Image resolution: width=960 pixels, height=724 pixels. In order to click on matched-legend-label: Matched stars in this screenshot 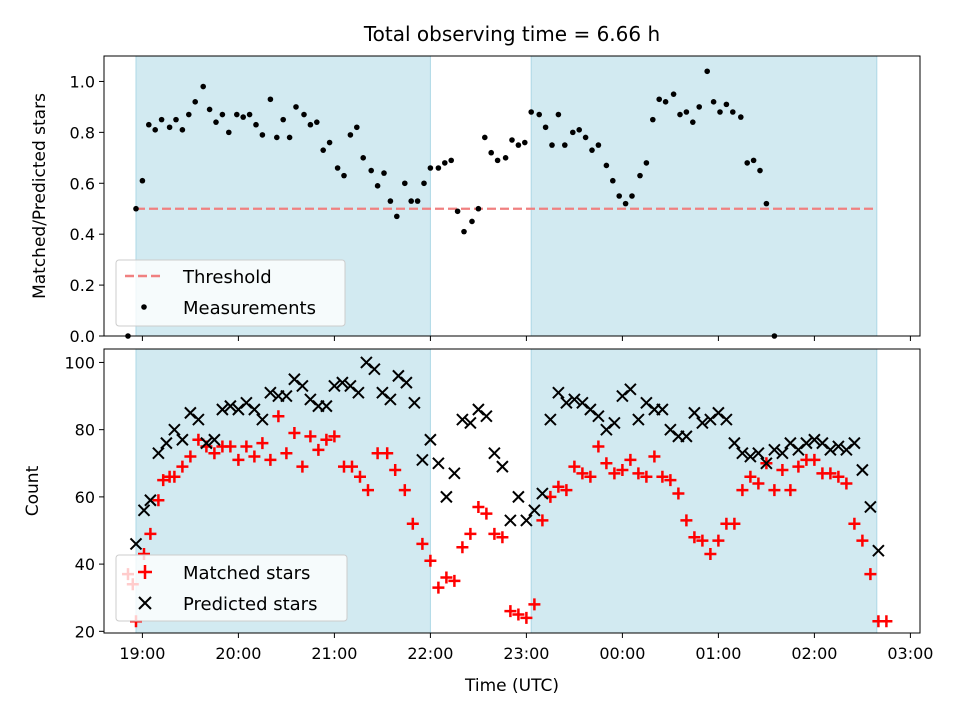, I will do `click(246, 573)`.